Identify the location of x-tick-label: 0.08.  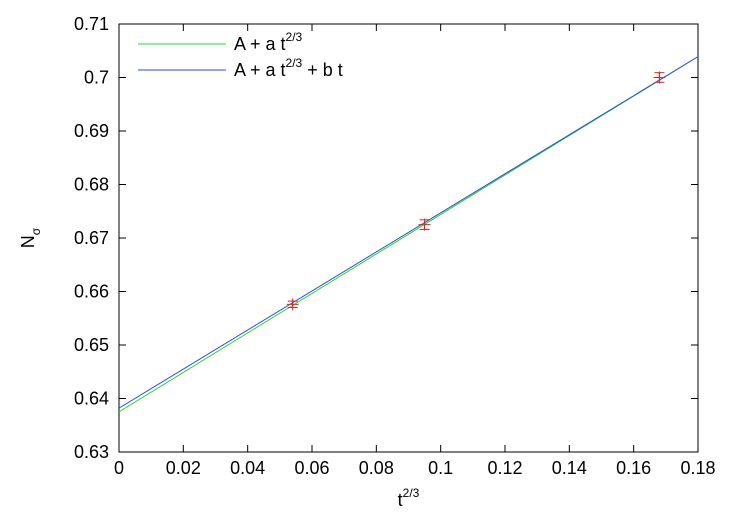
(376, 468).